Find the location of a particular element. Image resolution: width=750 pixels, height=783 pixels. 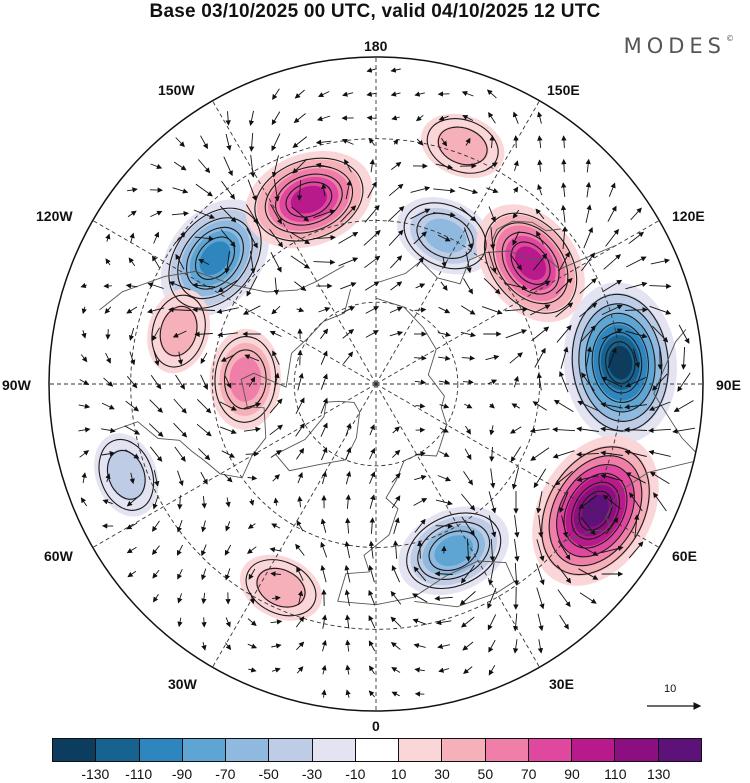

meridian-line is located at coordinates (457, 525).